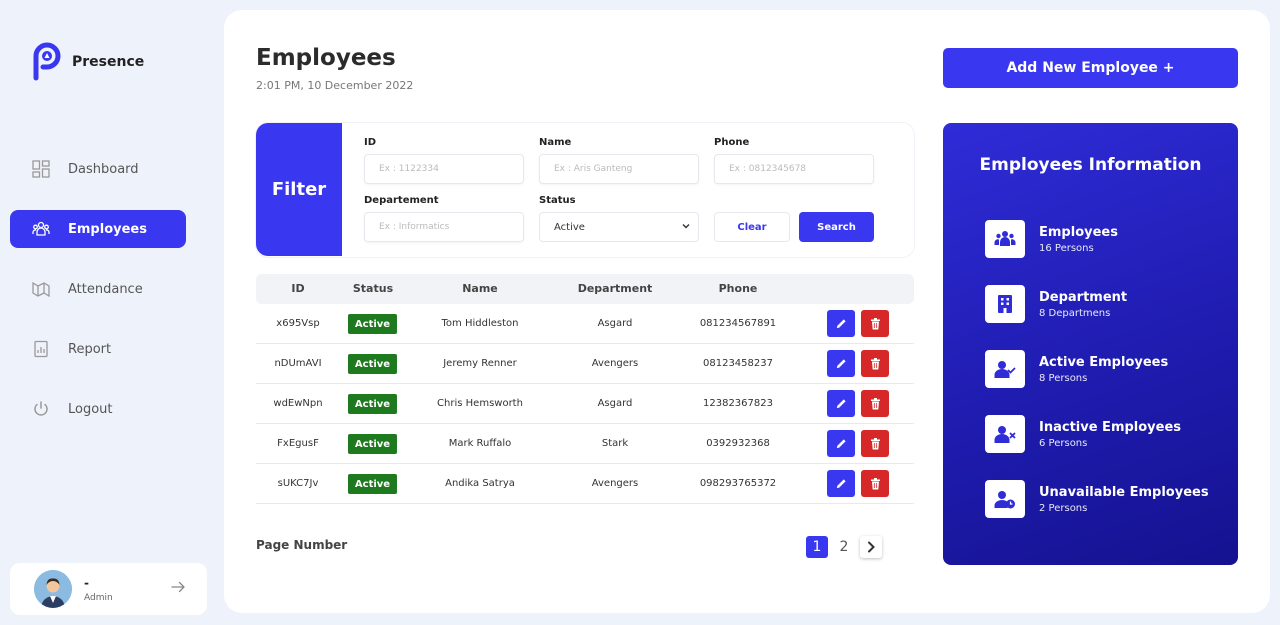  I want to click on filter-label: Filter, so click(299, 189).